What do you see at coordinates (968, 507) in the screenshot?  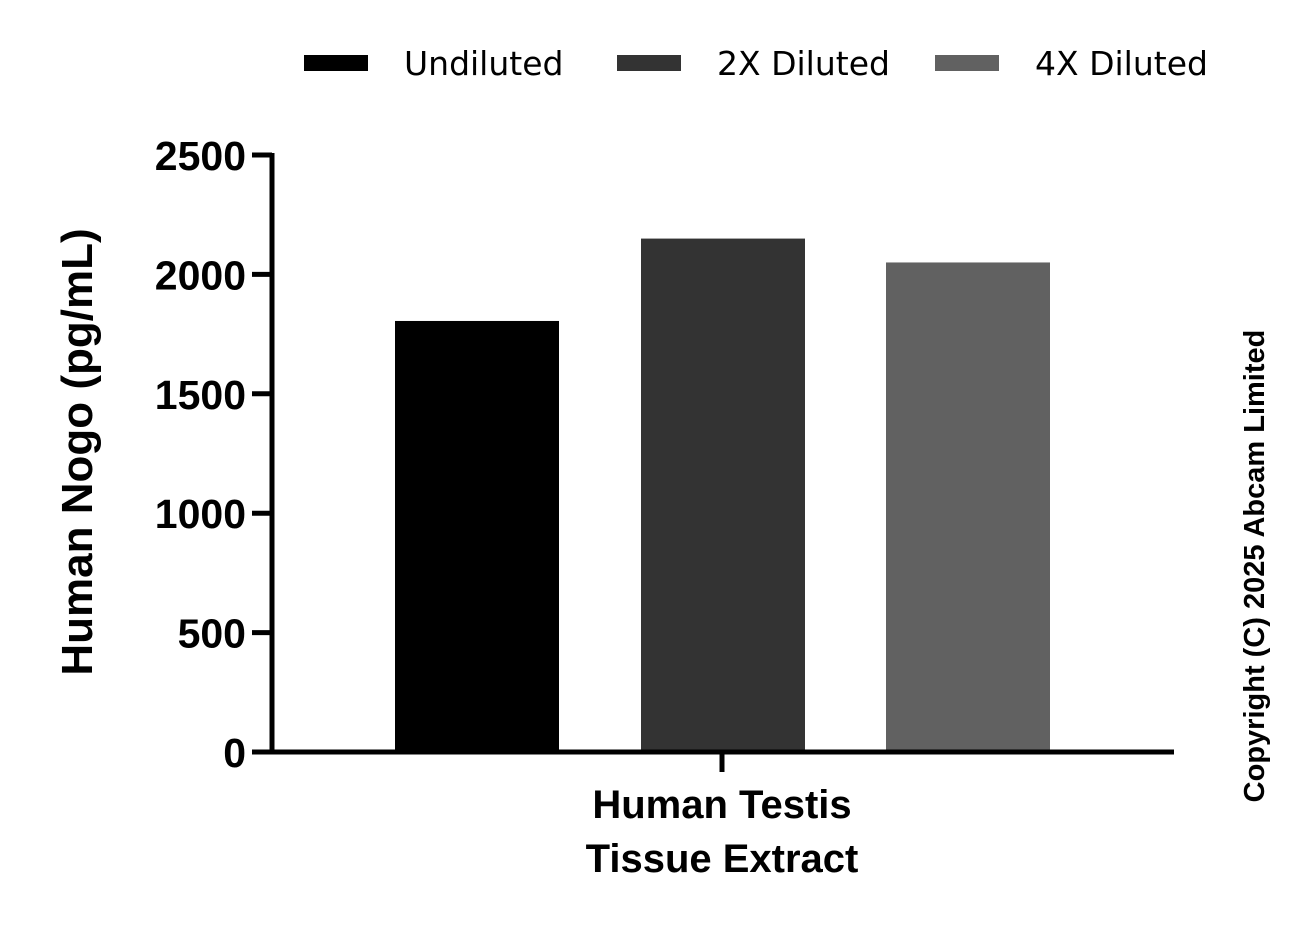 I see `bar-4x-diluted` at bounding box center [968, 507].